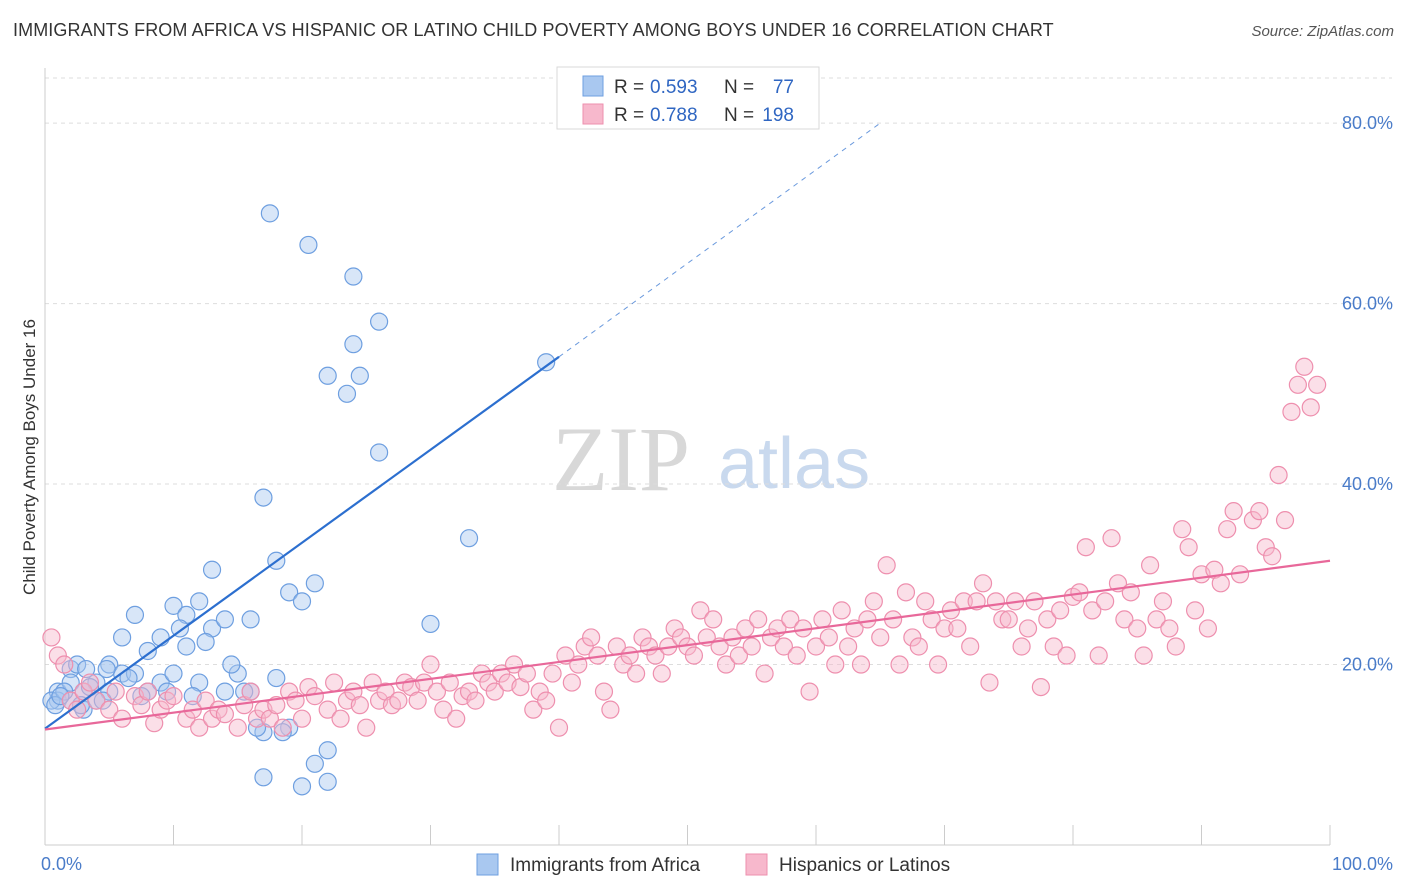 The width and height of the screenshot is (1406, 892). Describe the element at coordinates (739, 87) in the screenshot. I see `legend-n-label: N =` at that location.